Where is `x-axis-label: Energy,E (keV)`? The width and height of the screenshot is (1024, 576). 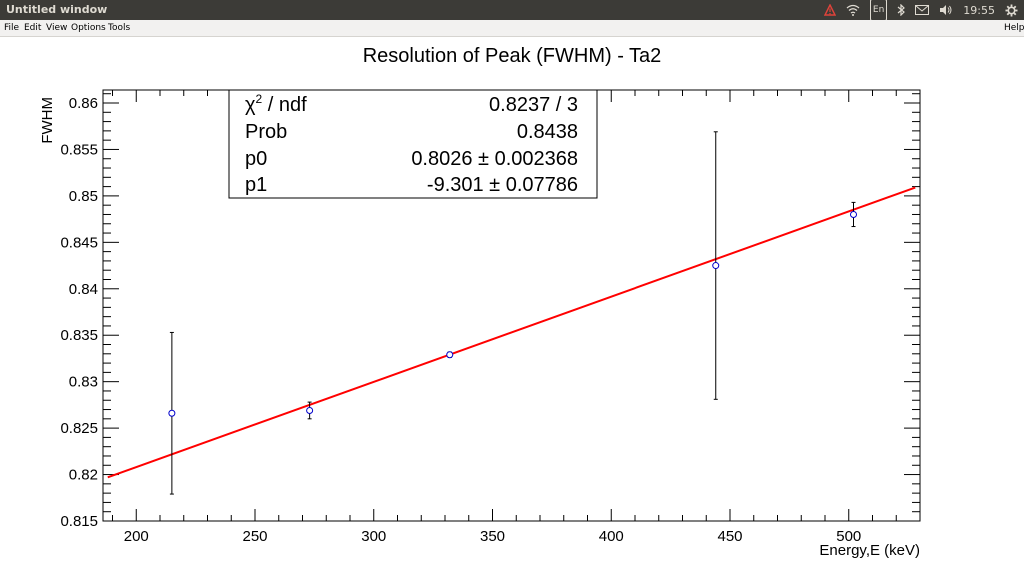
x-axis-label: Energy,E (keV) is located at coordinates (869, 550).